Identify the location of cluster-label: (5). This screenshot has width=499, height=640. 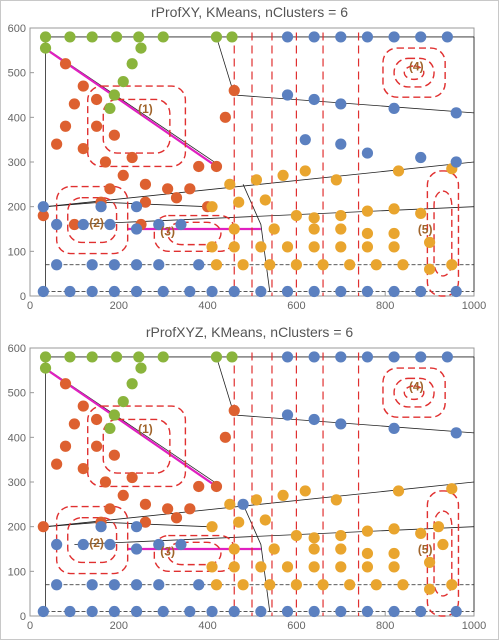
(425, 549).